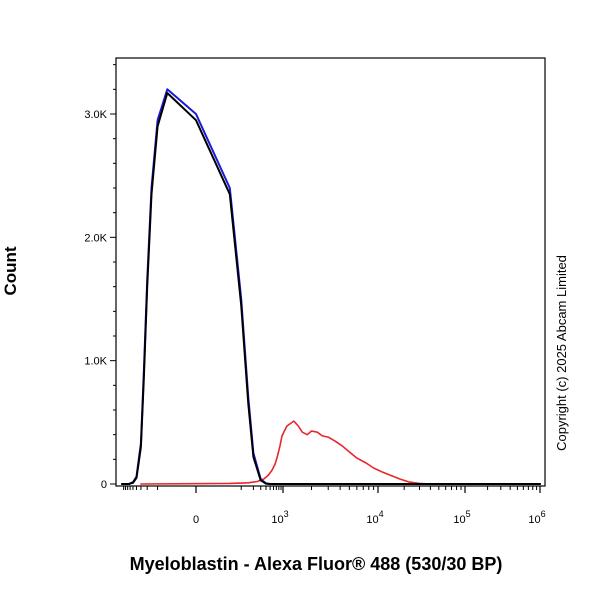  I want to click on y-tick-label: 1.0K, so click(95, 362).